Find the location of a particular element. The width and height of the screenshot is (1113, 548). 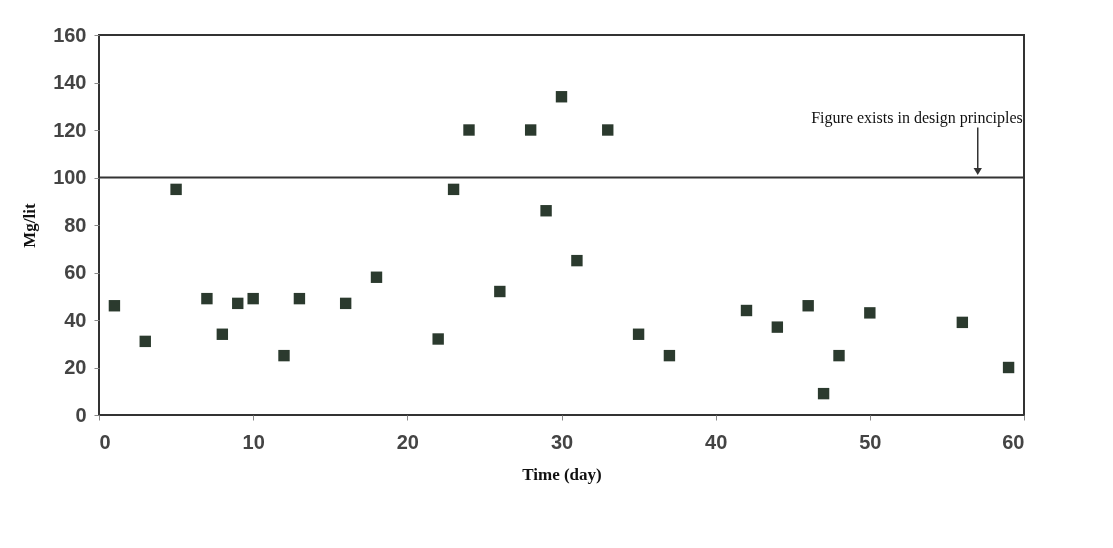

y-tick-label: 100 is located at coordinates (70, 177).